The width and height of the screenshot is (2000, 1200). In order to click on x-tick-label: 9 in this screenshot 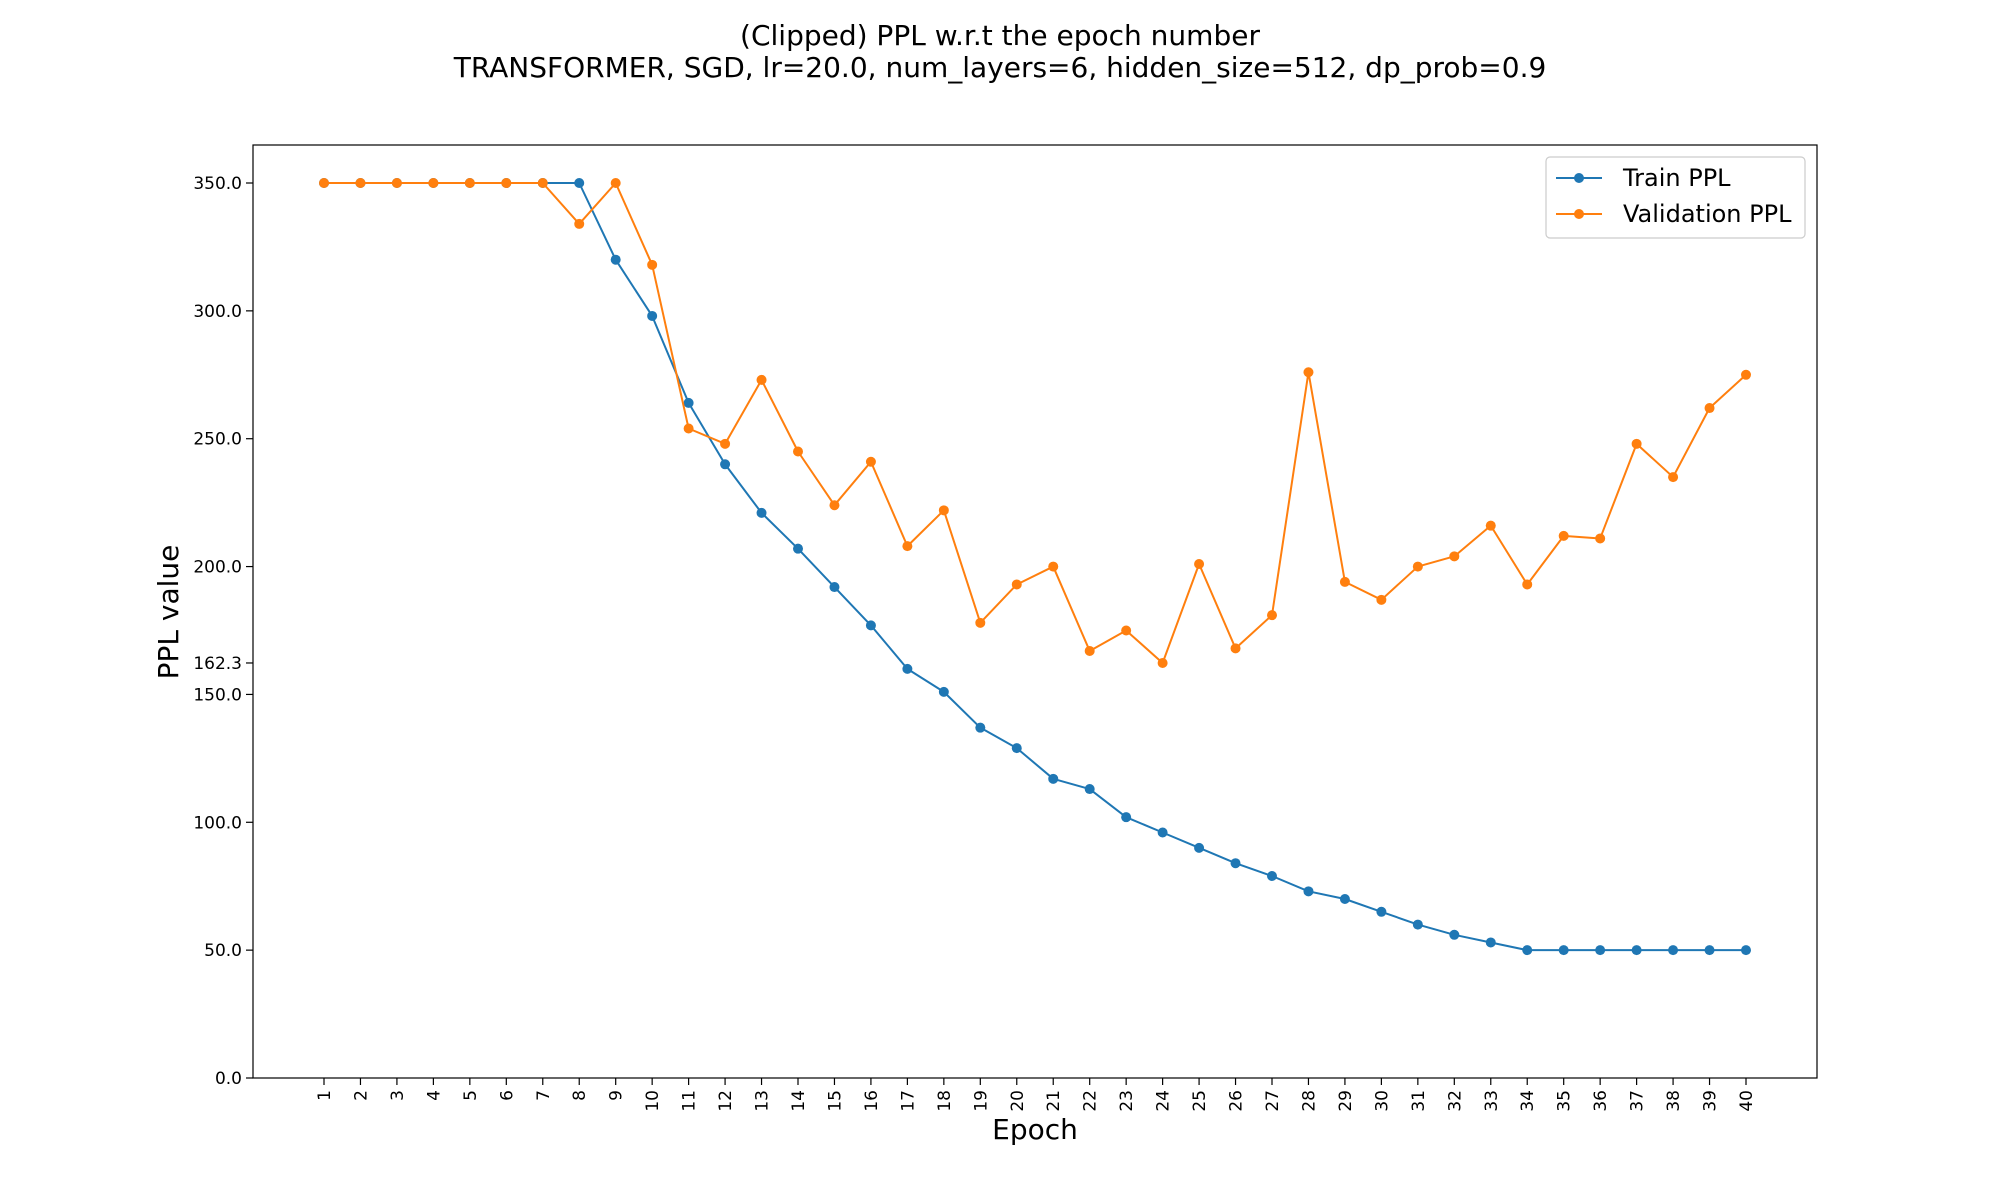, I will do `click(617, 1095)`.